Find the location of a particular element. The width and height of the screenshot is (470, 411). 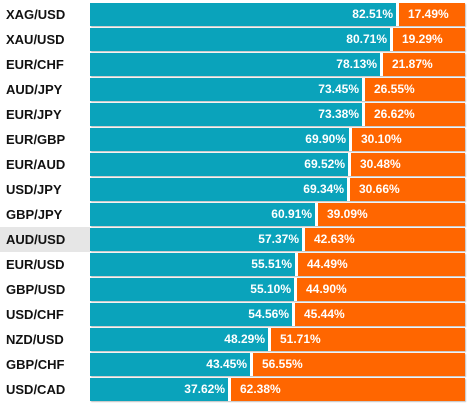

chart-row: USD/JPY 69.34% 30.66% is located at coordinates (235, 189).